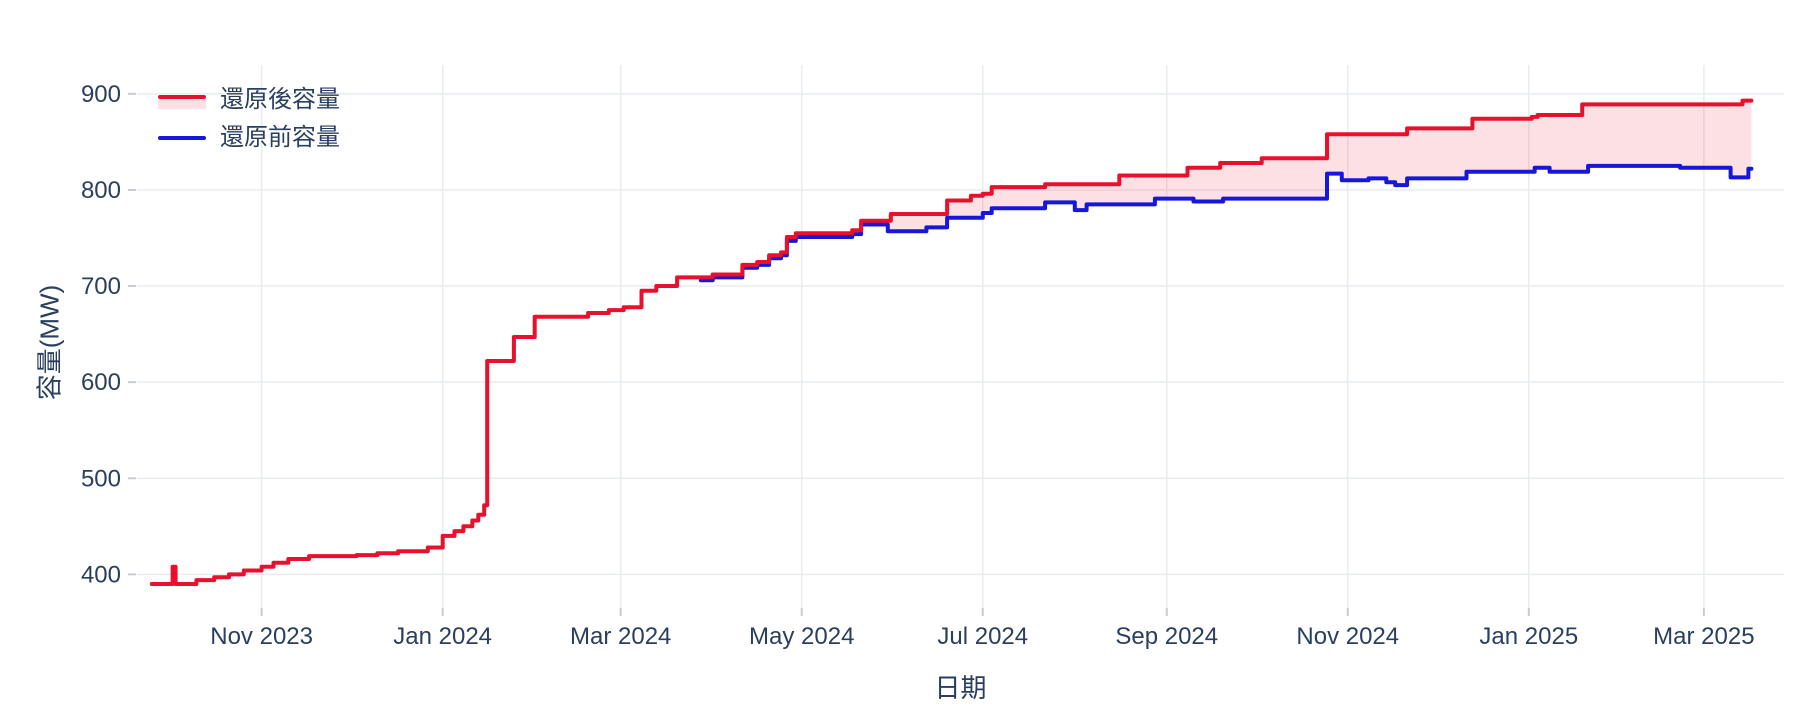  I want to click on y-tick-label: 900, so click(101, 94).